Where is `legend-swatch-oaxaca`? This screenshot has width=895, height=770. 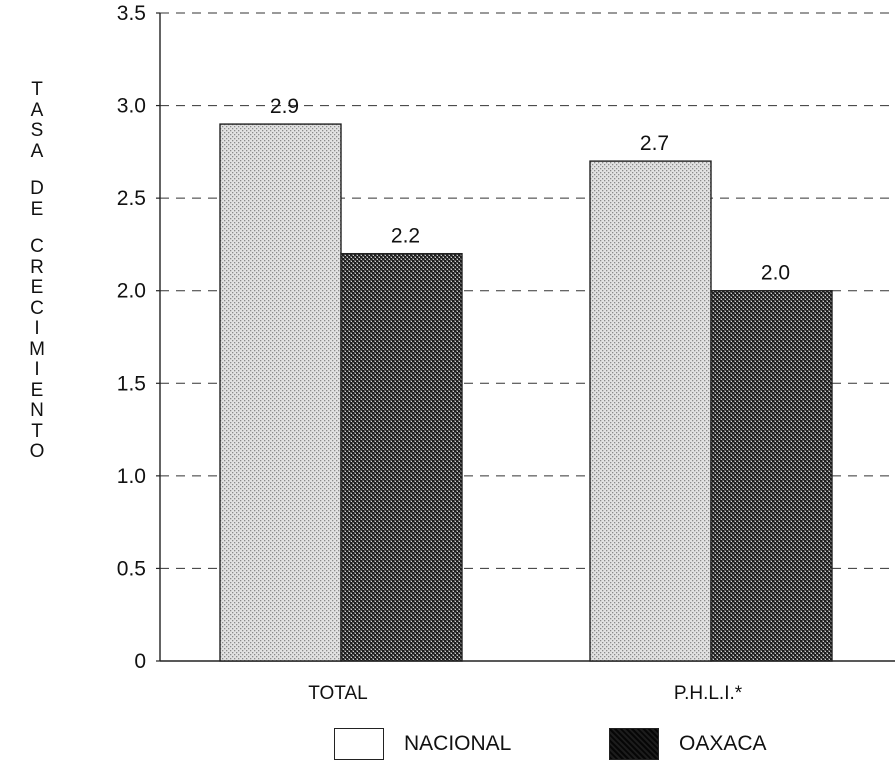
legend-swatch-oaxaca is located at coordinates (634, 744).